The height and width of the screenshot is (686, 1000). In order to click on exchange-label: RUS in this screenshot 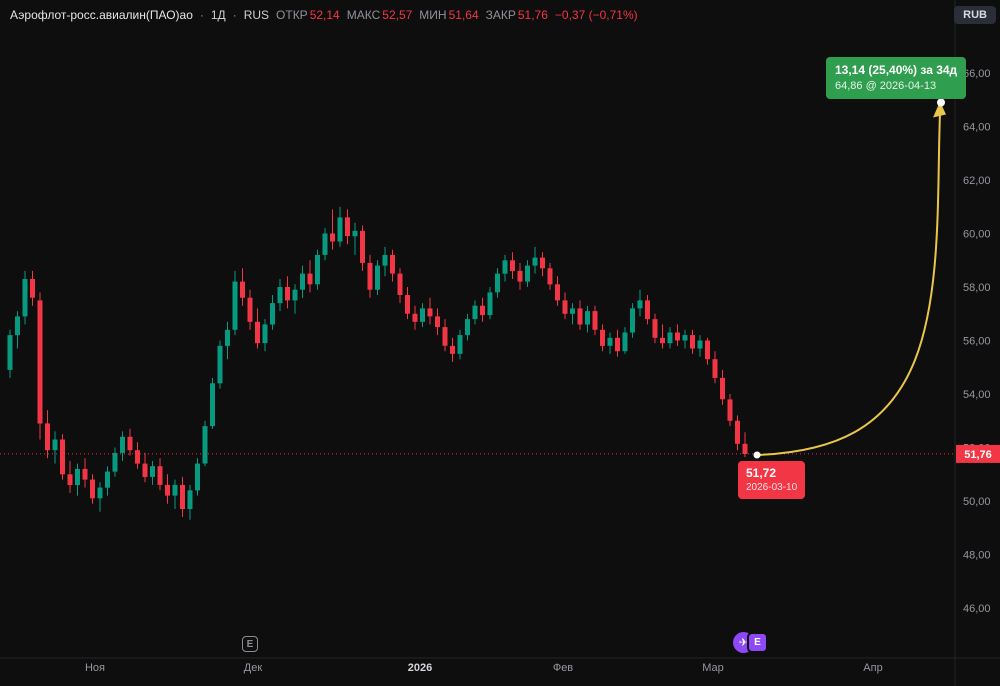, I will do `click(256, 15)`.